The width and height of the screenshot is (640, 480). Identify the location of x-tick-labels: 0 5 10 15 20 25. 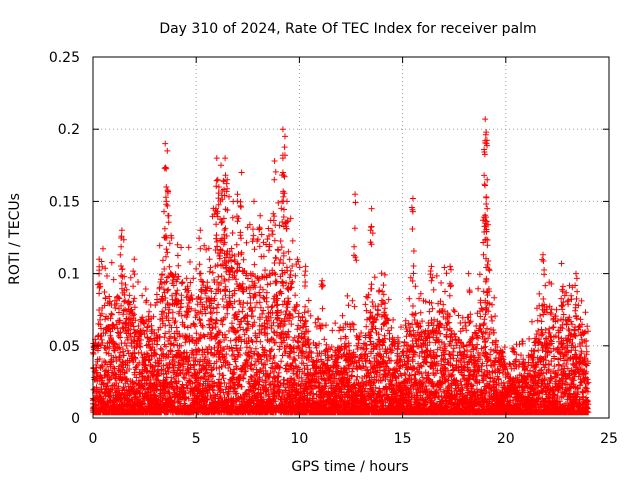
(353, 439).